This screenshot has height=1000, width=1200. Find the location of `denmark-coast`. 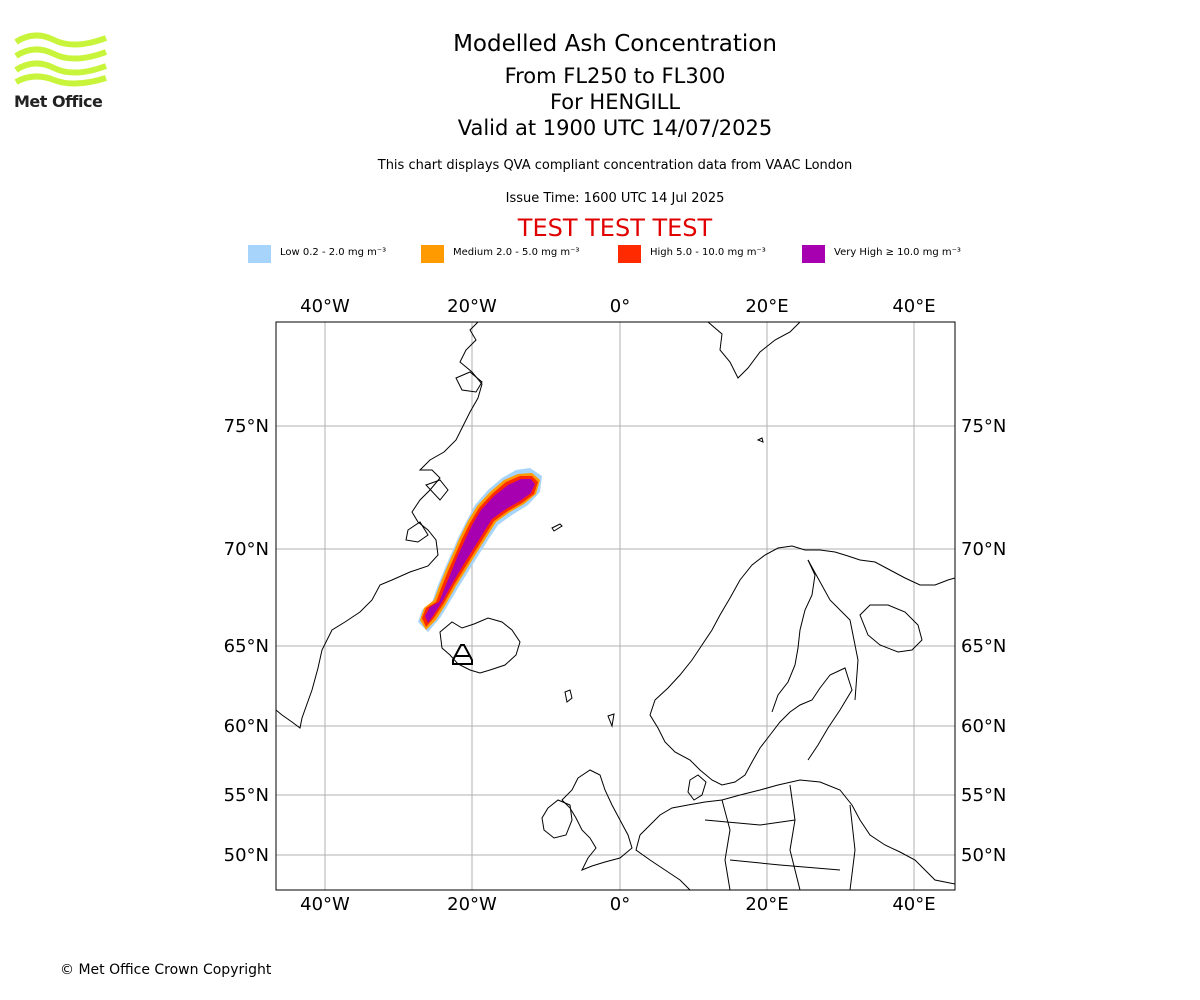

denmark-coast is located at coordinates (697, 787).